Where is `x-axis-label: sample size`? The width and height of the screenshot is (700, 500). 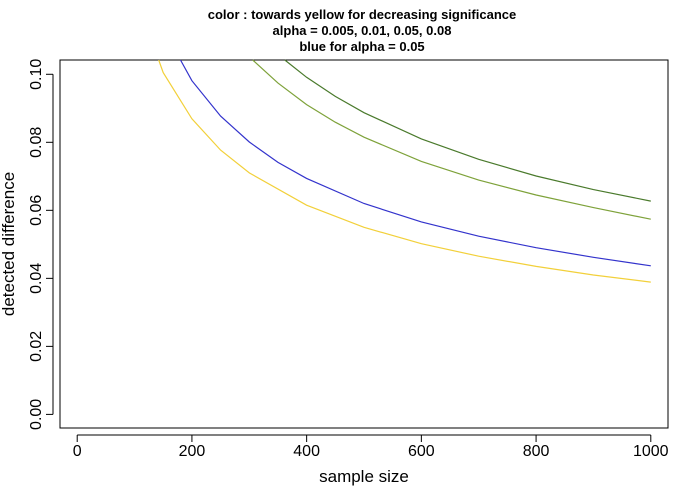 x-axis-label: sample size is located at coordinates (364, 476).